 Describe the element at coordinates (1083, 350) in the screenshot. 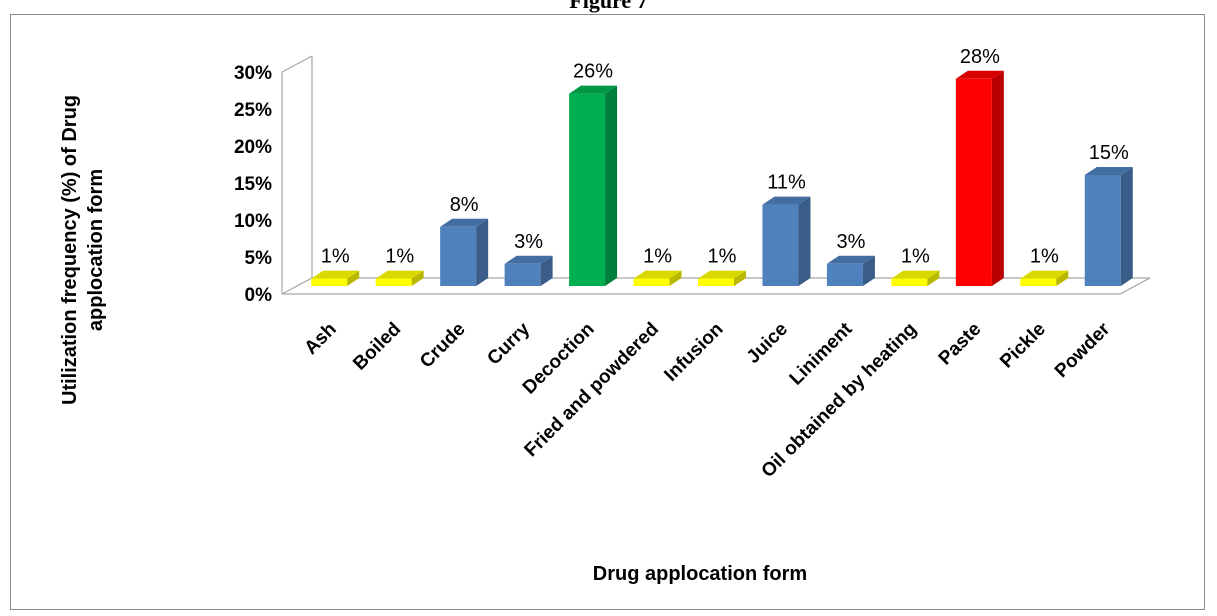

I see `category-label: Powder` at that location.